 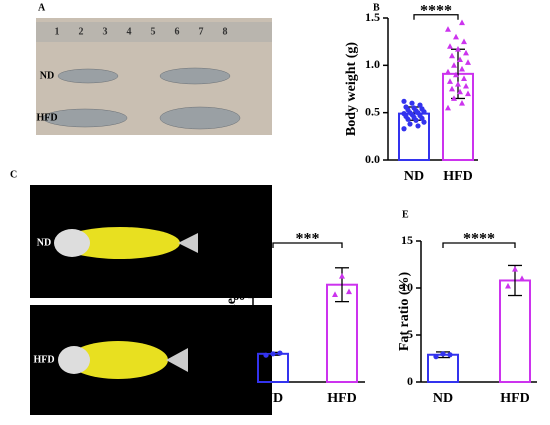 What do you see at coordinates (239, 268) in the screenshot?
I see `y-tick-label: 80` at bounding box center [239, 268].